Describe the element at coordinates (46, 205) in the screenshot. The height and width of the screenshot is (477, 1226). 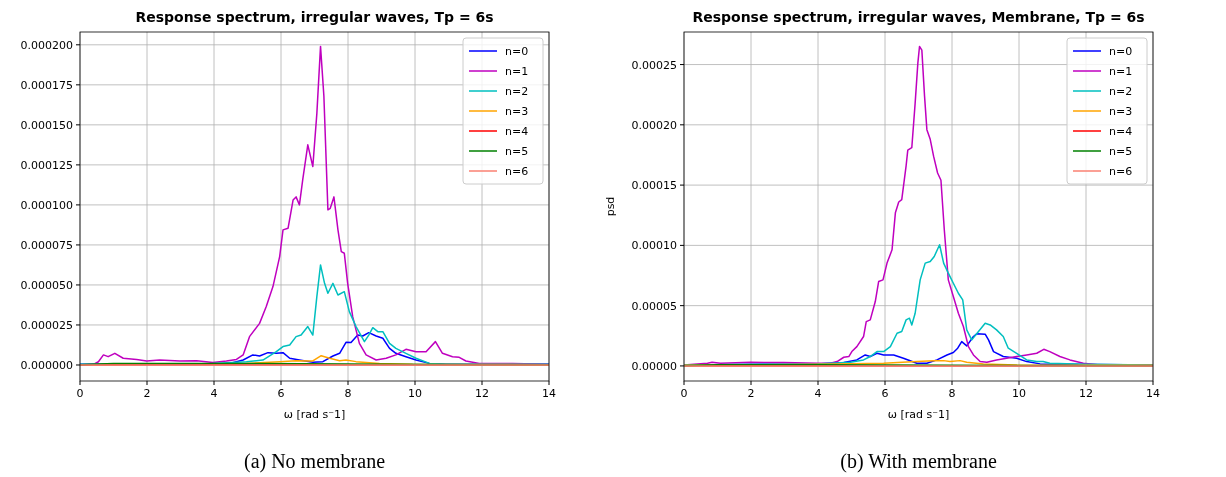
I see `y-tick-label: 0.000100` at that location.